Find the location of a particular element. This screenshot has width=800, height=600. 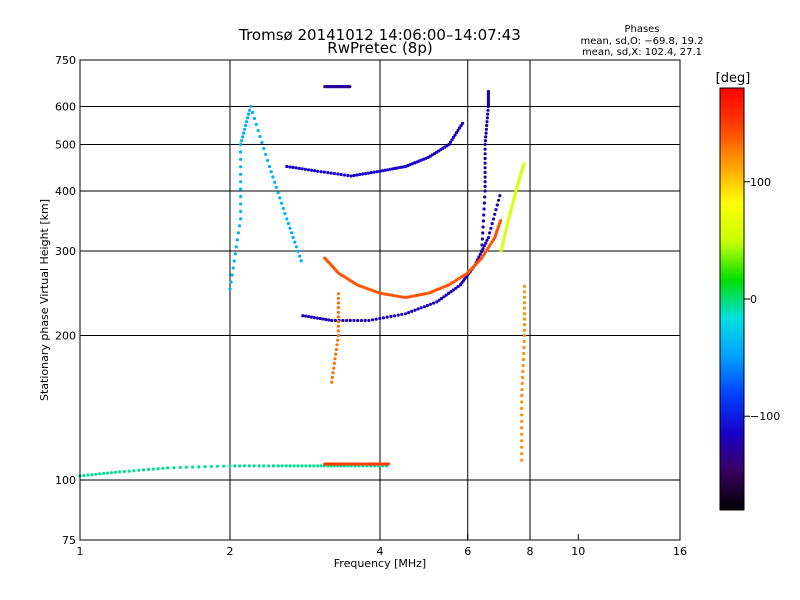

y-axis-label: Stationary phase Virtual Height [km] is located at coordinates (44, 300).